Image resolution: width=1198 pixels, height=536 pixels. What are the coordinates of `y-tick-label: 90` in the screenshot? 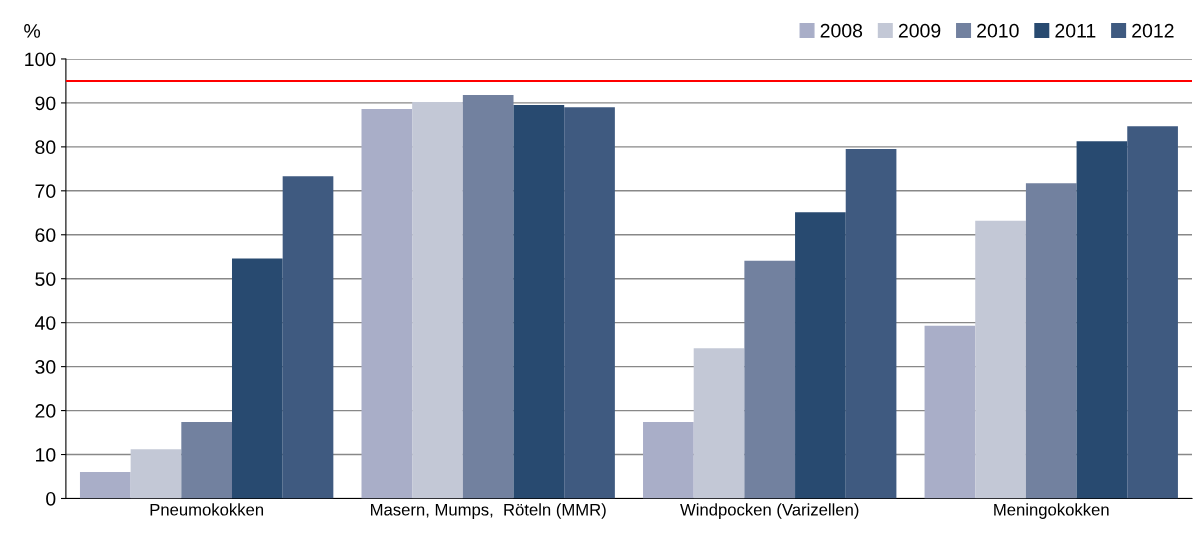 It's located at (45, 103).